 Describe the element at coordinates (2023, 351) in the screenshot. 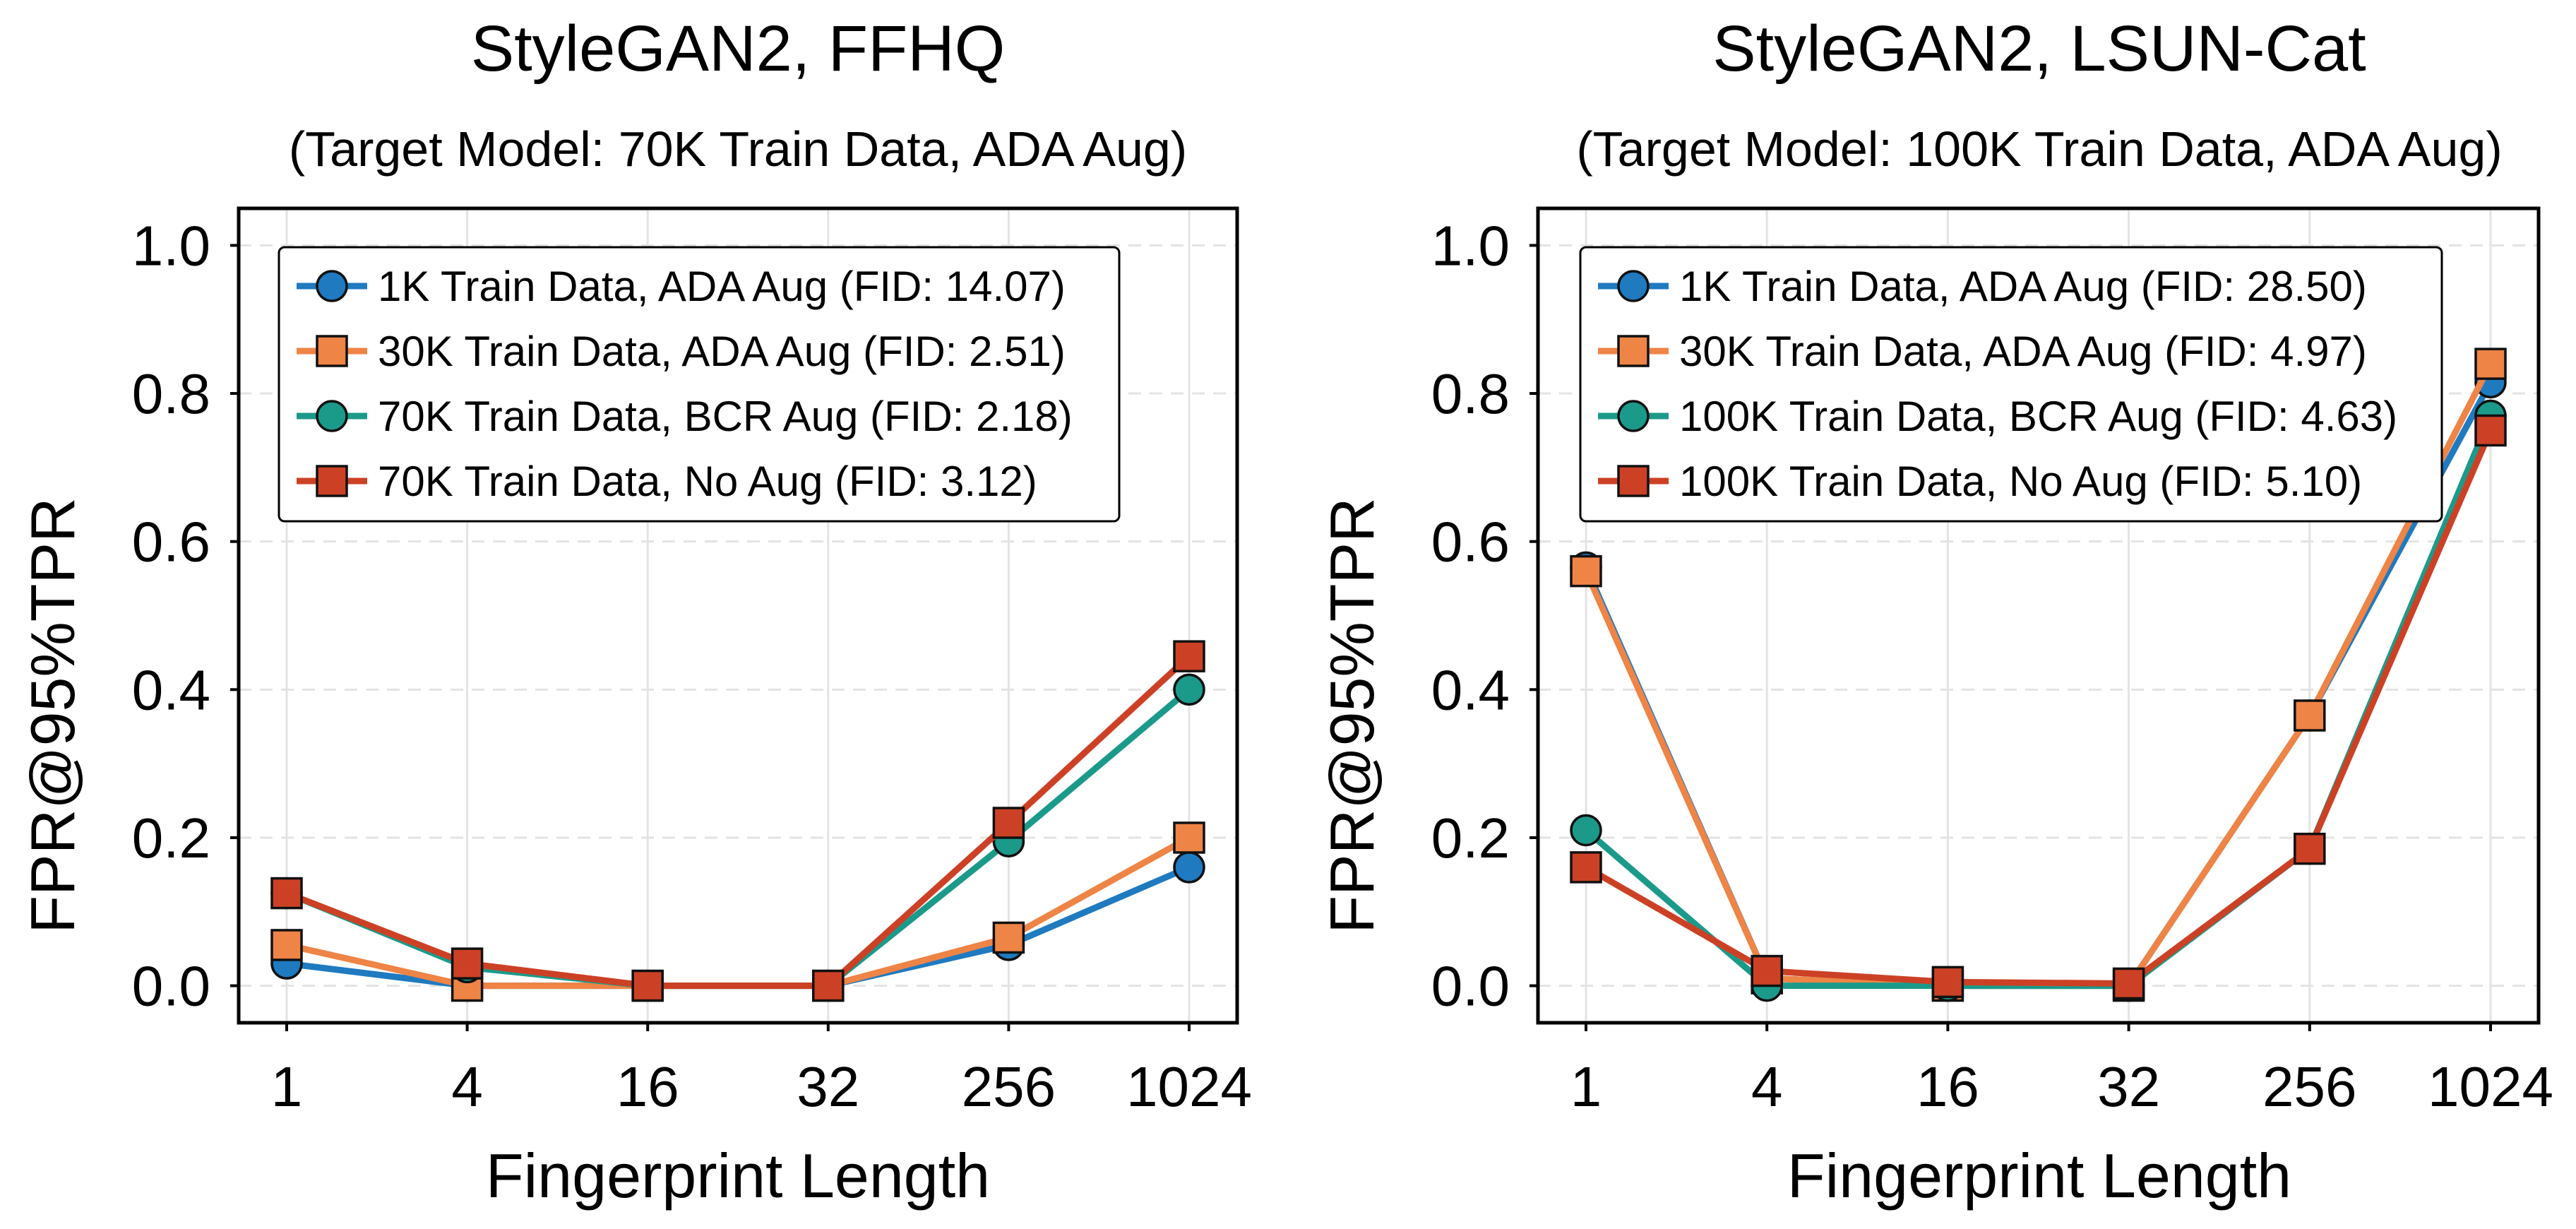

I see `legend-entry-label: 30K Train Data, ADA Aug (FID: 4.97)` at that location.